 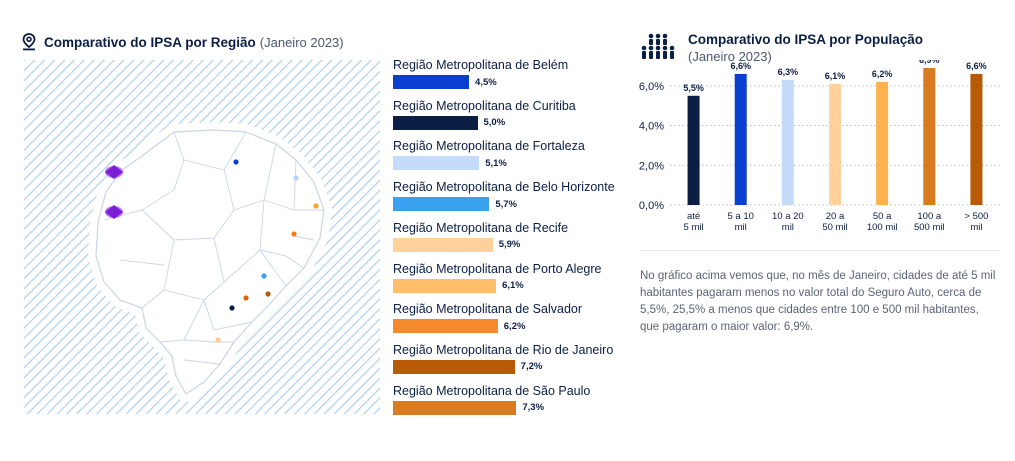 What do you see at coordinates (882, 74) in the screenshot?
I see `bar-value-label: 6,2%` at bounding box center [882, 74].